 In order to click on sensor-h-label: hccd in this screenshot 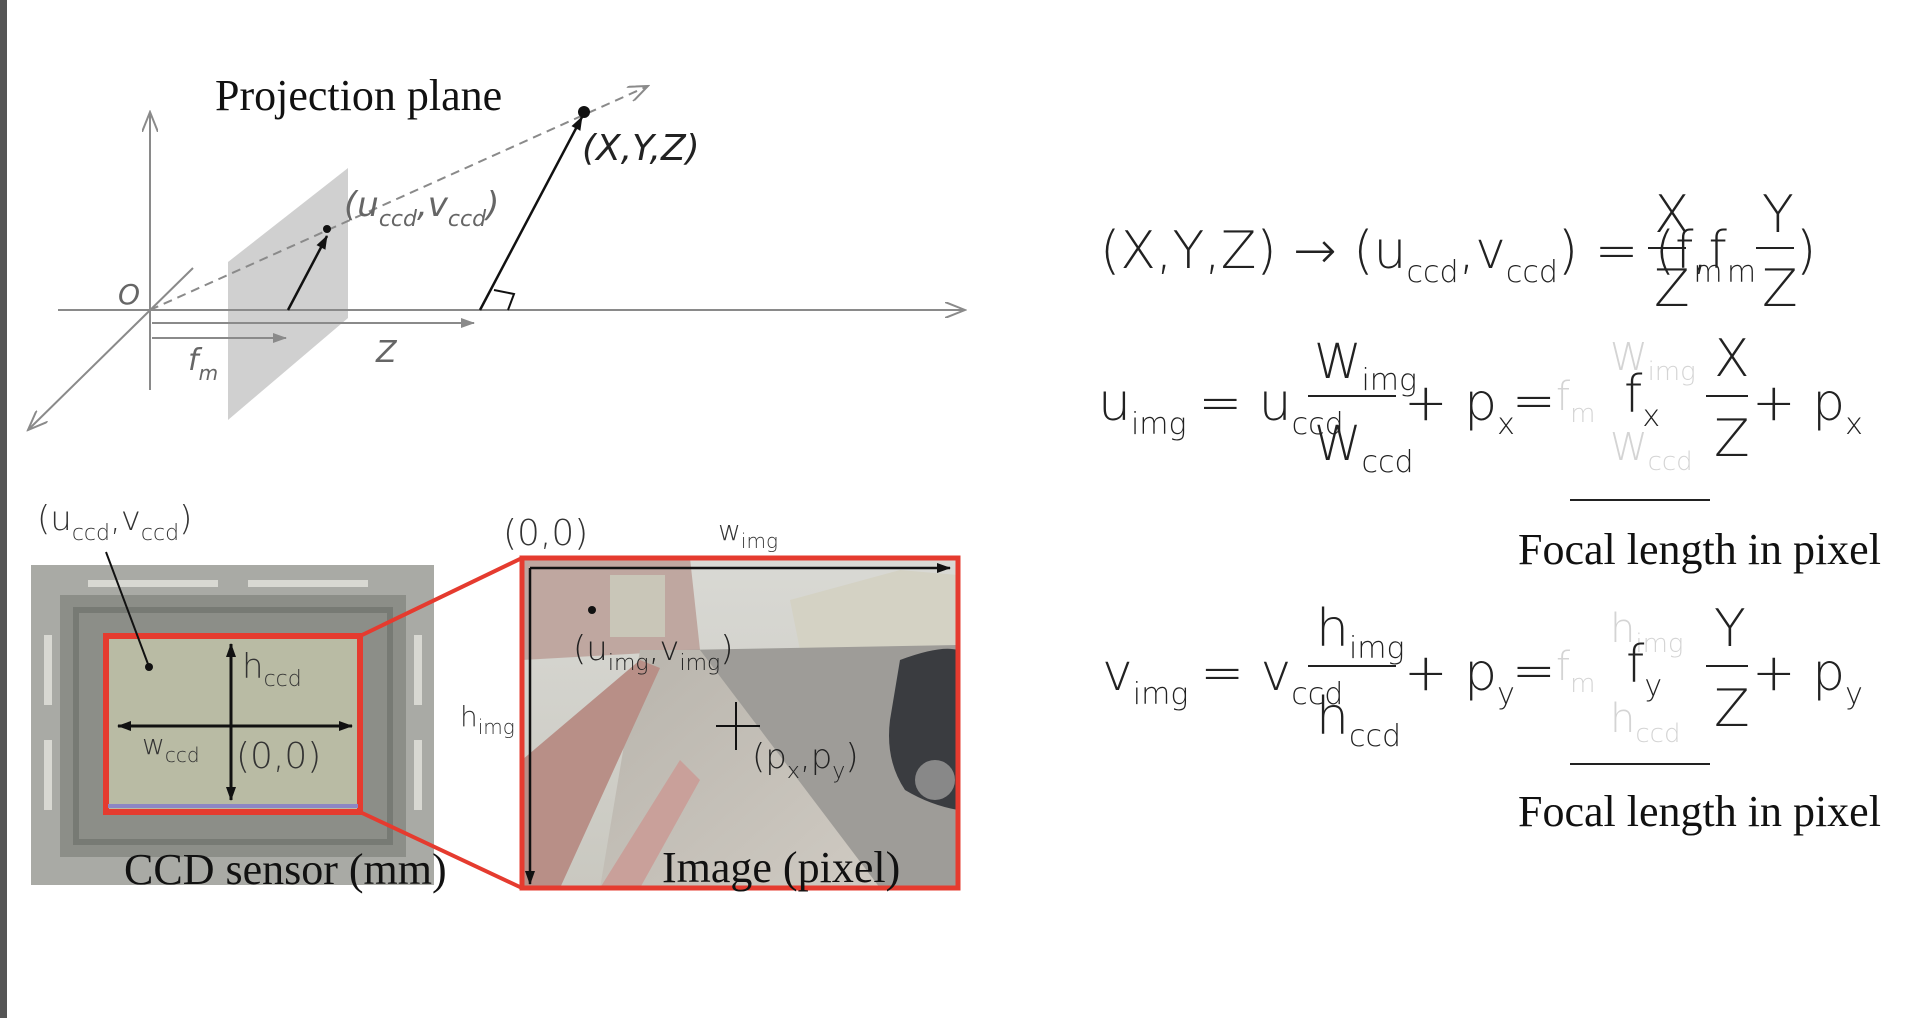, I will do `click(272, 669)`.